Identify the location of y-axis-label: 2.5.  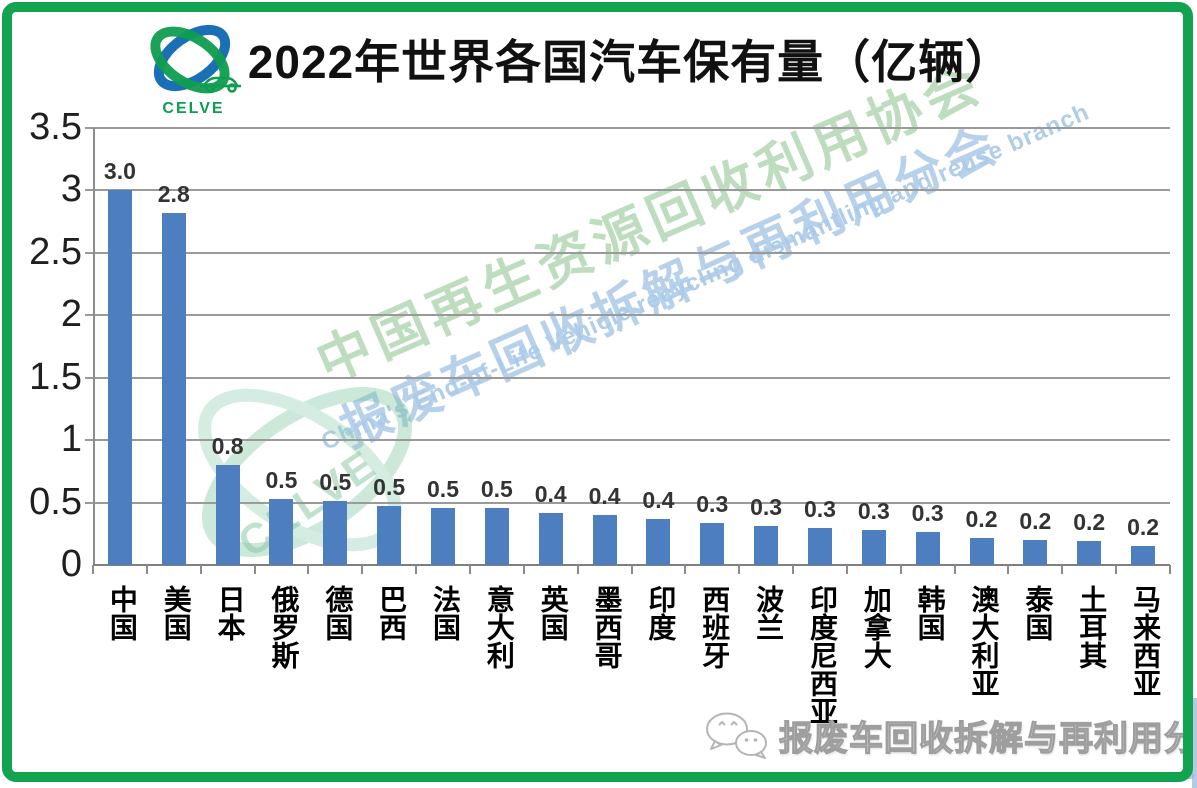
(55, 251).